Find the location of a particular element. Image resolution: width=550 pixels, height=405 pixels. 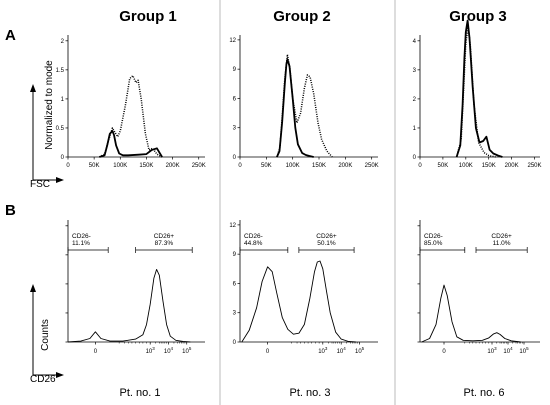

group-3-header: Group 3 is located at coordinates (478, 16).